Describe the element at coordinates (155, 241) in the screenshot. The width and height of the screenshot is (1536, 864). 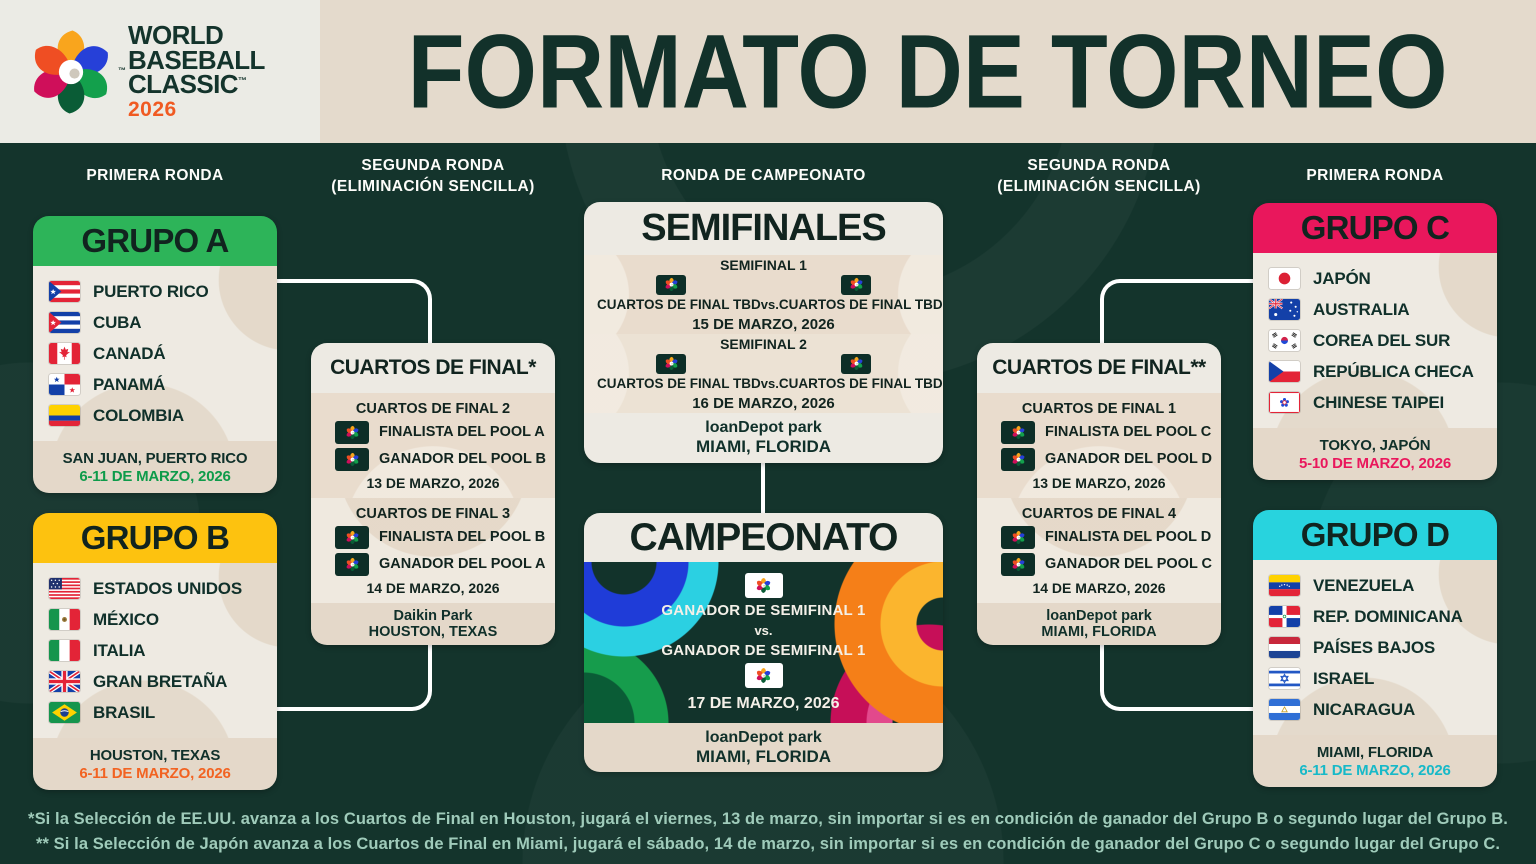
I see `group-a-header: GRUPO A` at that location.